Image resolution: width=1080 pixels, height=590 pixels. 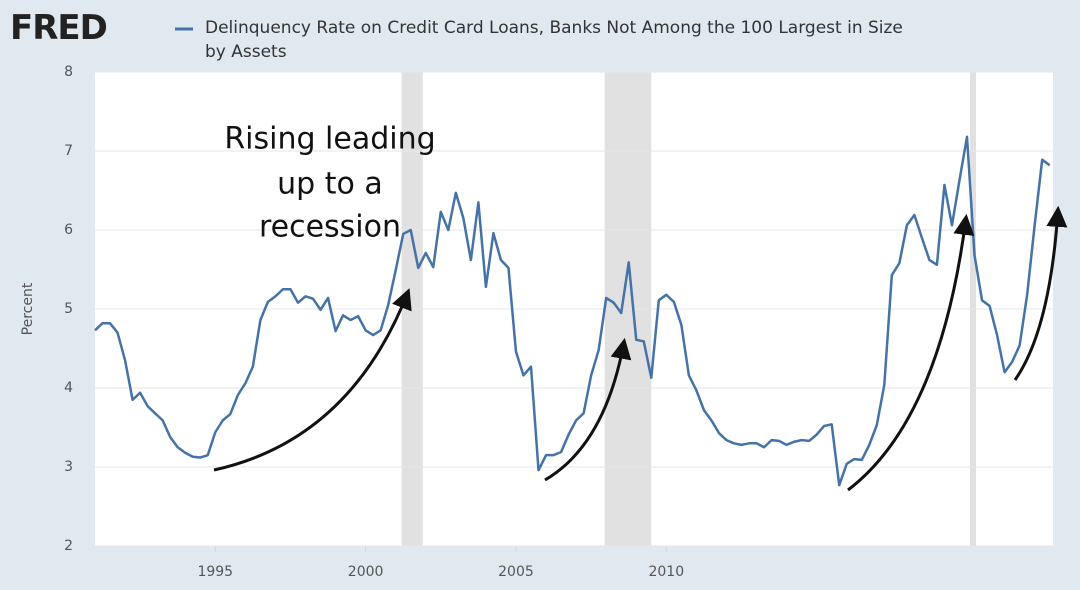 I want to click on x-tick-label: 1995, so click(x=215, y=572).